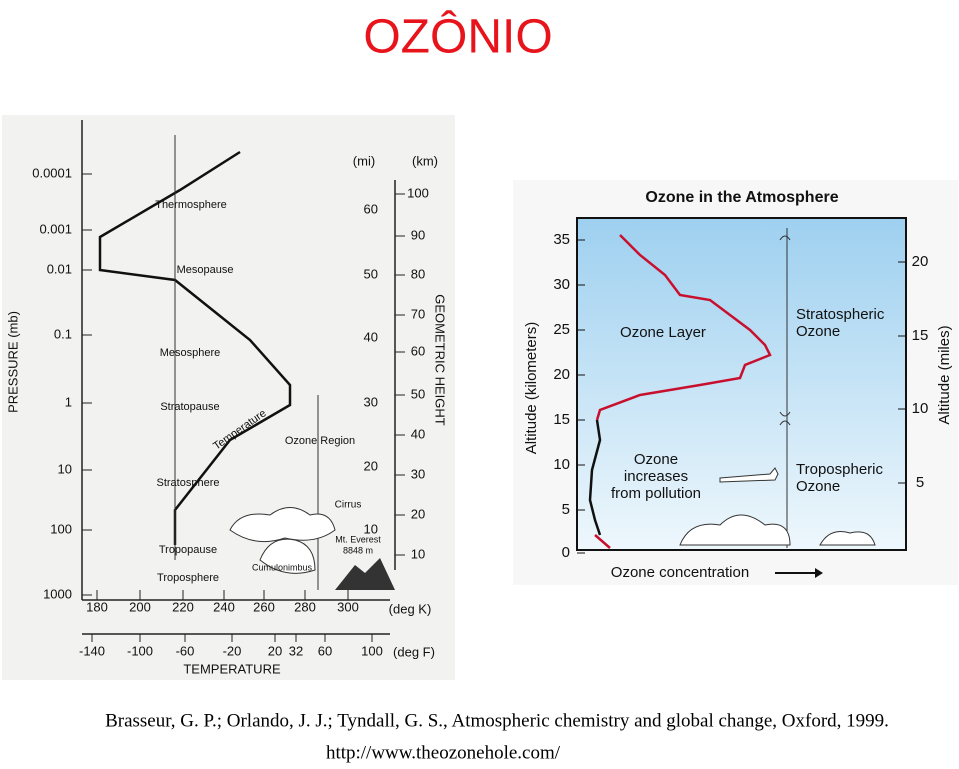  Describe the element at coordinates (55, 228) in the screenshot. I see `tick-label: 0.001` at that location.